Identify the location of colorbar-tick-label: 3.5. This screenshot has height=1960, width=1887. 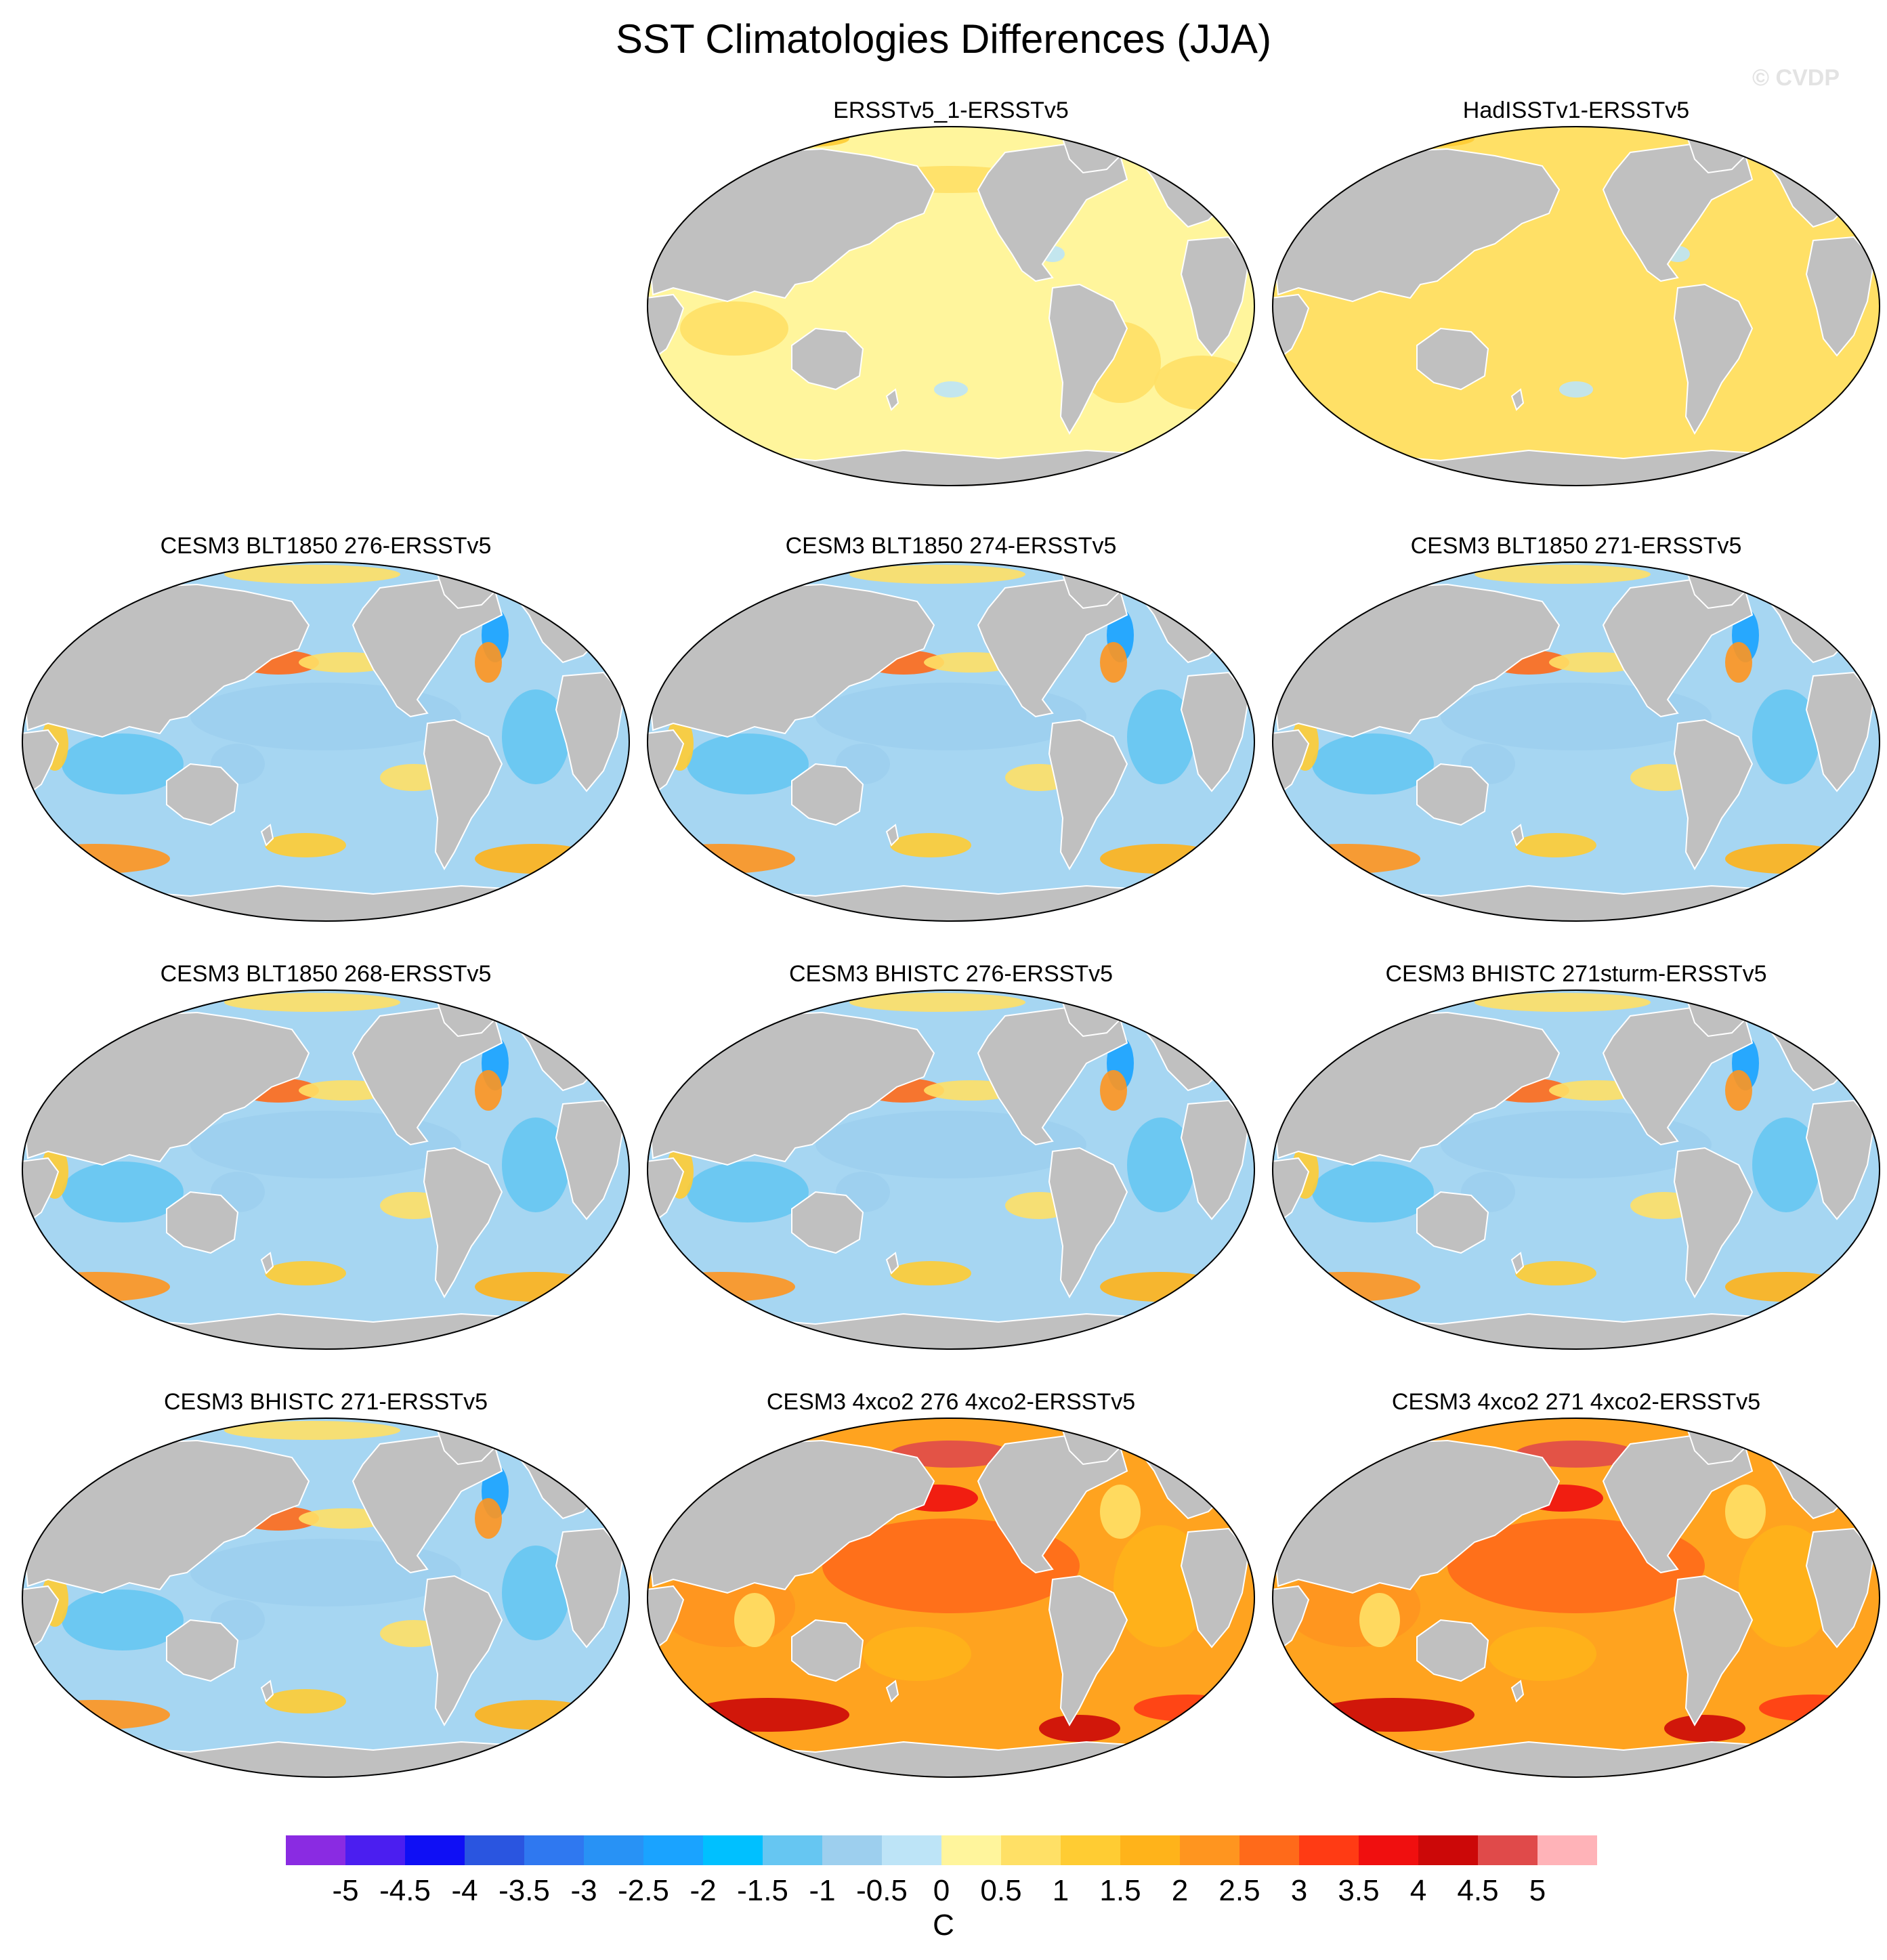
(1359, 1890).